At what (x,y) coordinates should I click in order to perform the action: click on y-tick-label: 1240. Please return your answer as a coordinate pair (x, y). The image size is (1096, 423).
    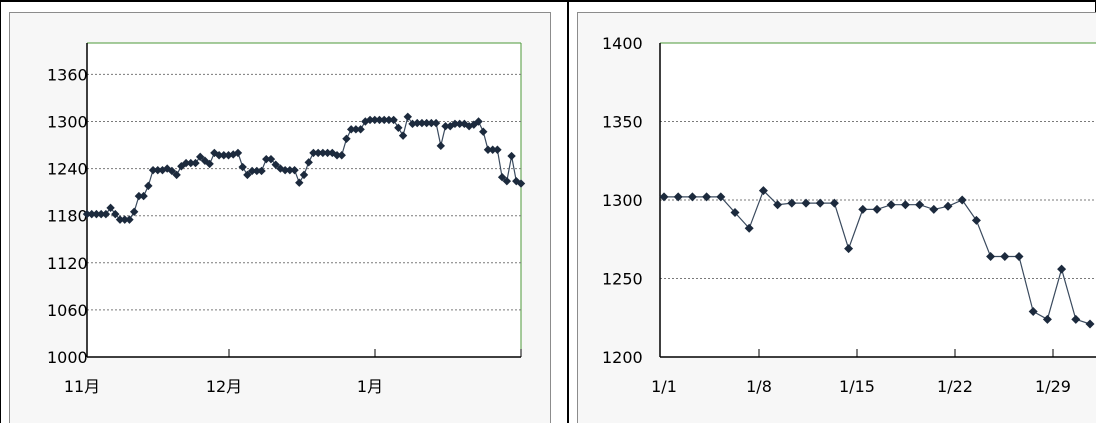
    Looking at the image, I should click on (67, 169).